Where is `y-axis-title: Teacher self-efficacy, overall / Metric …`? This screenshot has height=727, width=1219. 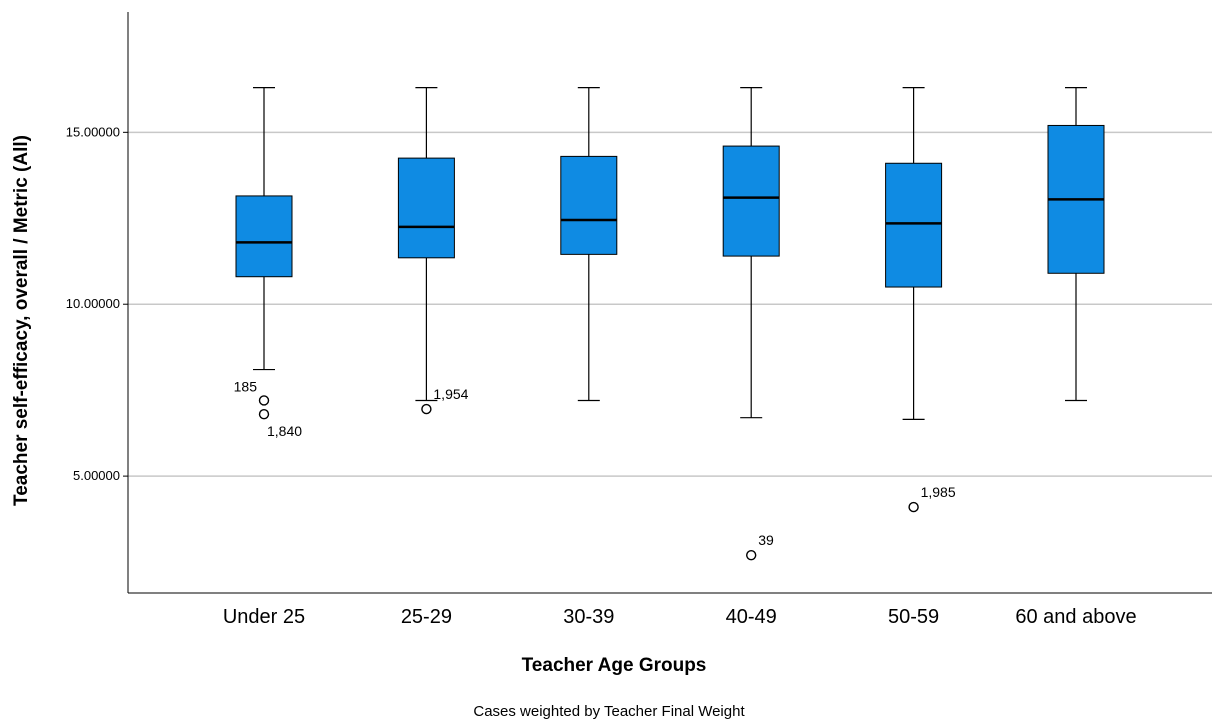 y-axis-title: Teacher self-efficacy, overall / Metric … is located at coordinates (21, 320).